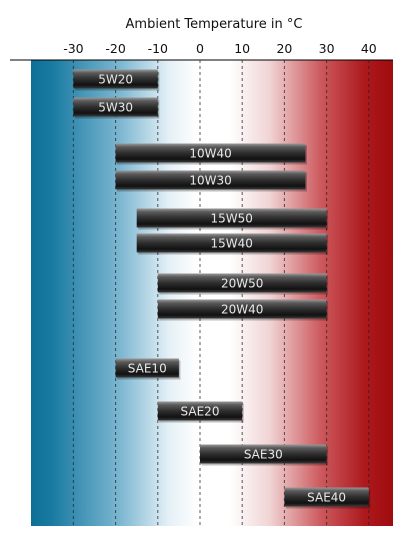 The width and height of the screenshot is (400, 541). I want to click on x-tick-label: -30, so click(73, 48).